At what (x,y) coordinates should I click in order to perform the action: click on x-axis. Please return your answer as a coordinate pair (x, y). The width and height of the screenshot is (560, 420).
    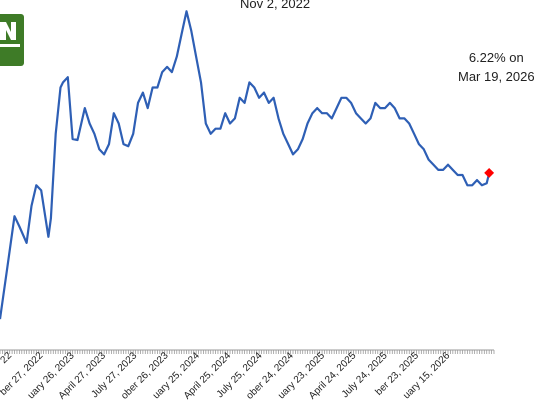
    Looking at the image, I should click on (247, 351).